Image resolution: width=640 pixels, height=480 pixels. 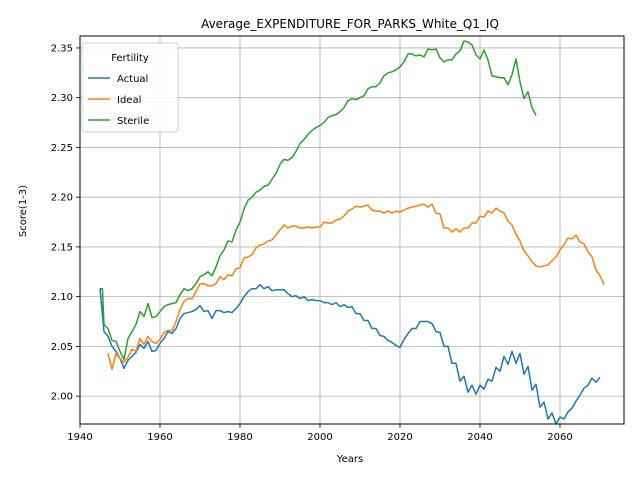 What do you see at coordinates (62, 98) in the screenshot?
I see `y-tick-label: 2.30` at bounding box center [62, 98].